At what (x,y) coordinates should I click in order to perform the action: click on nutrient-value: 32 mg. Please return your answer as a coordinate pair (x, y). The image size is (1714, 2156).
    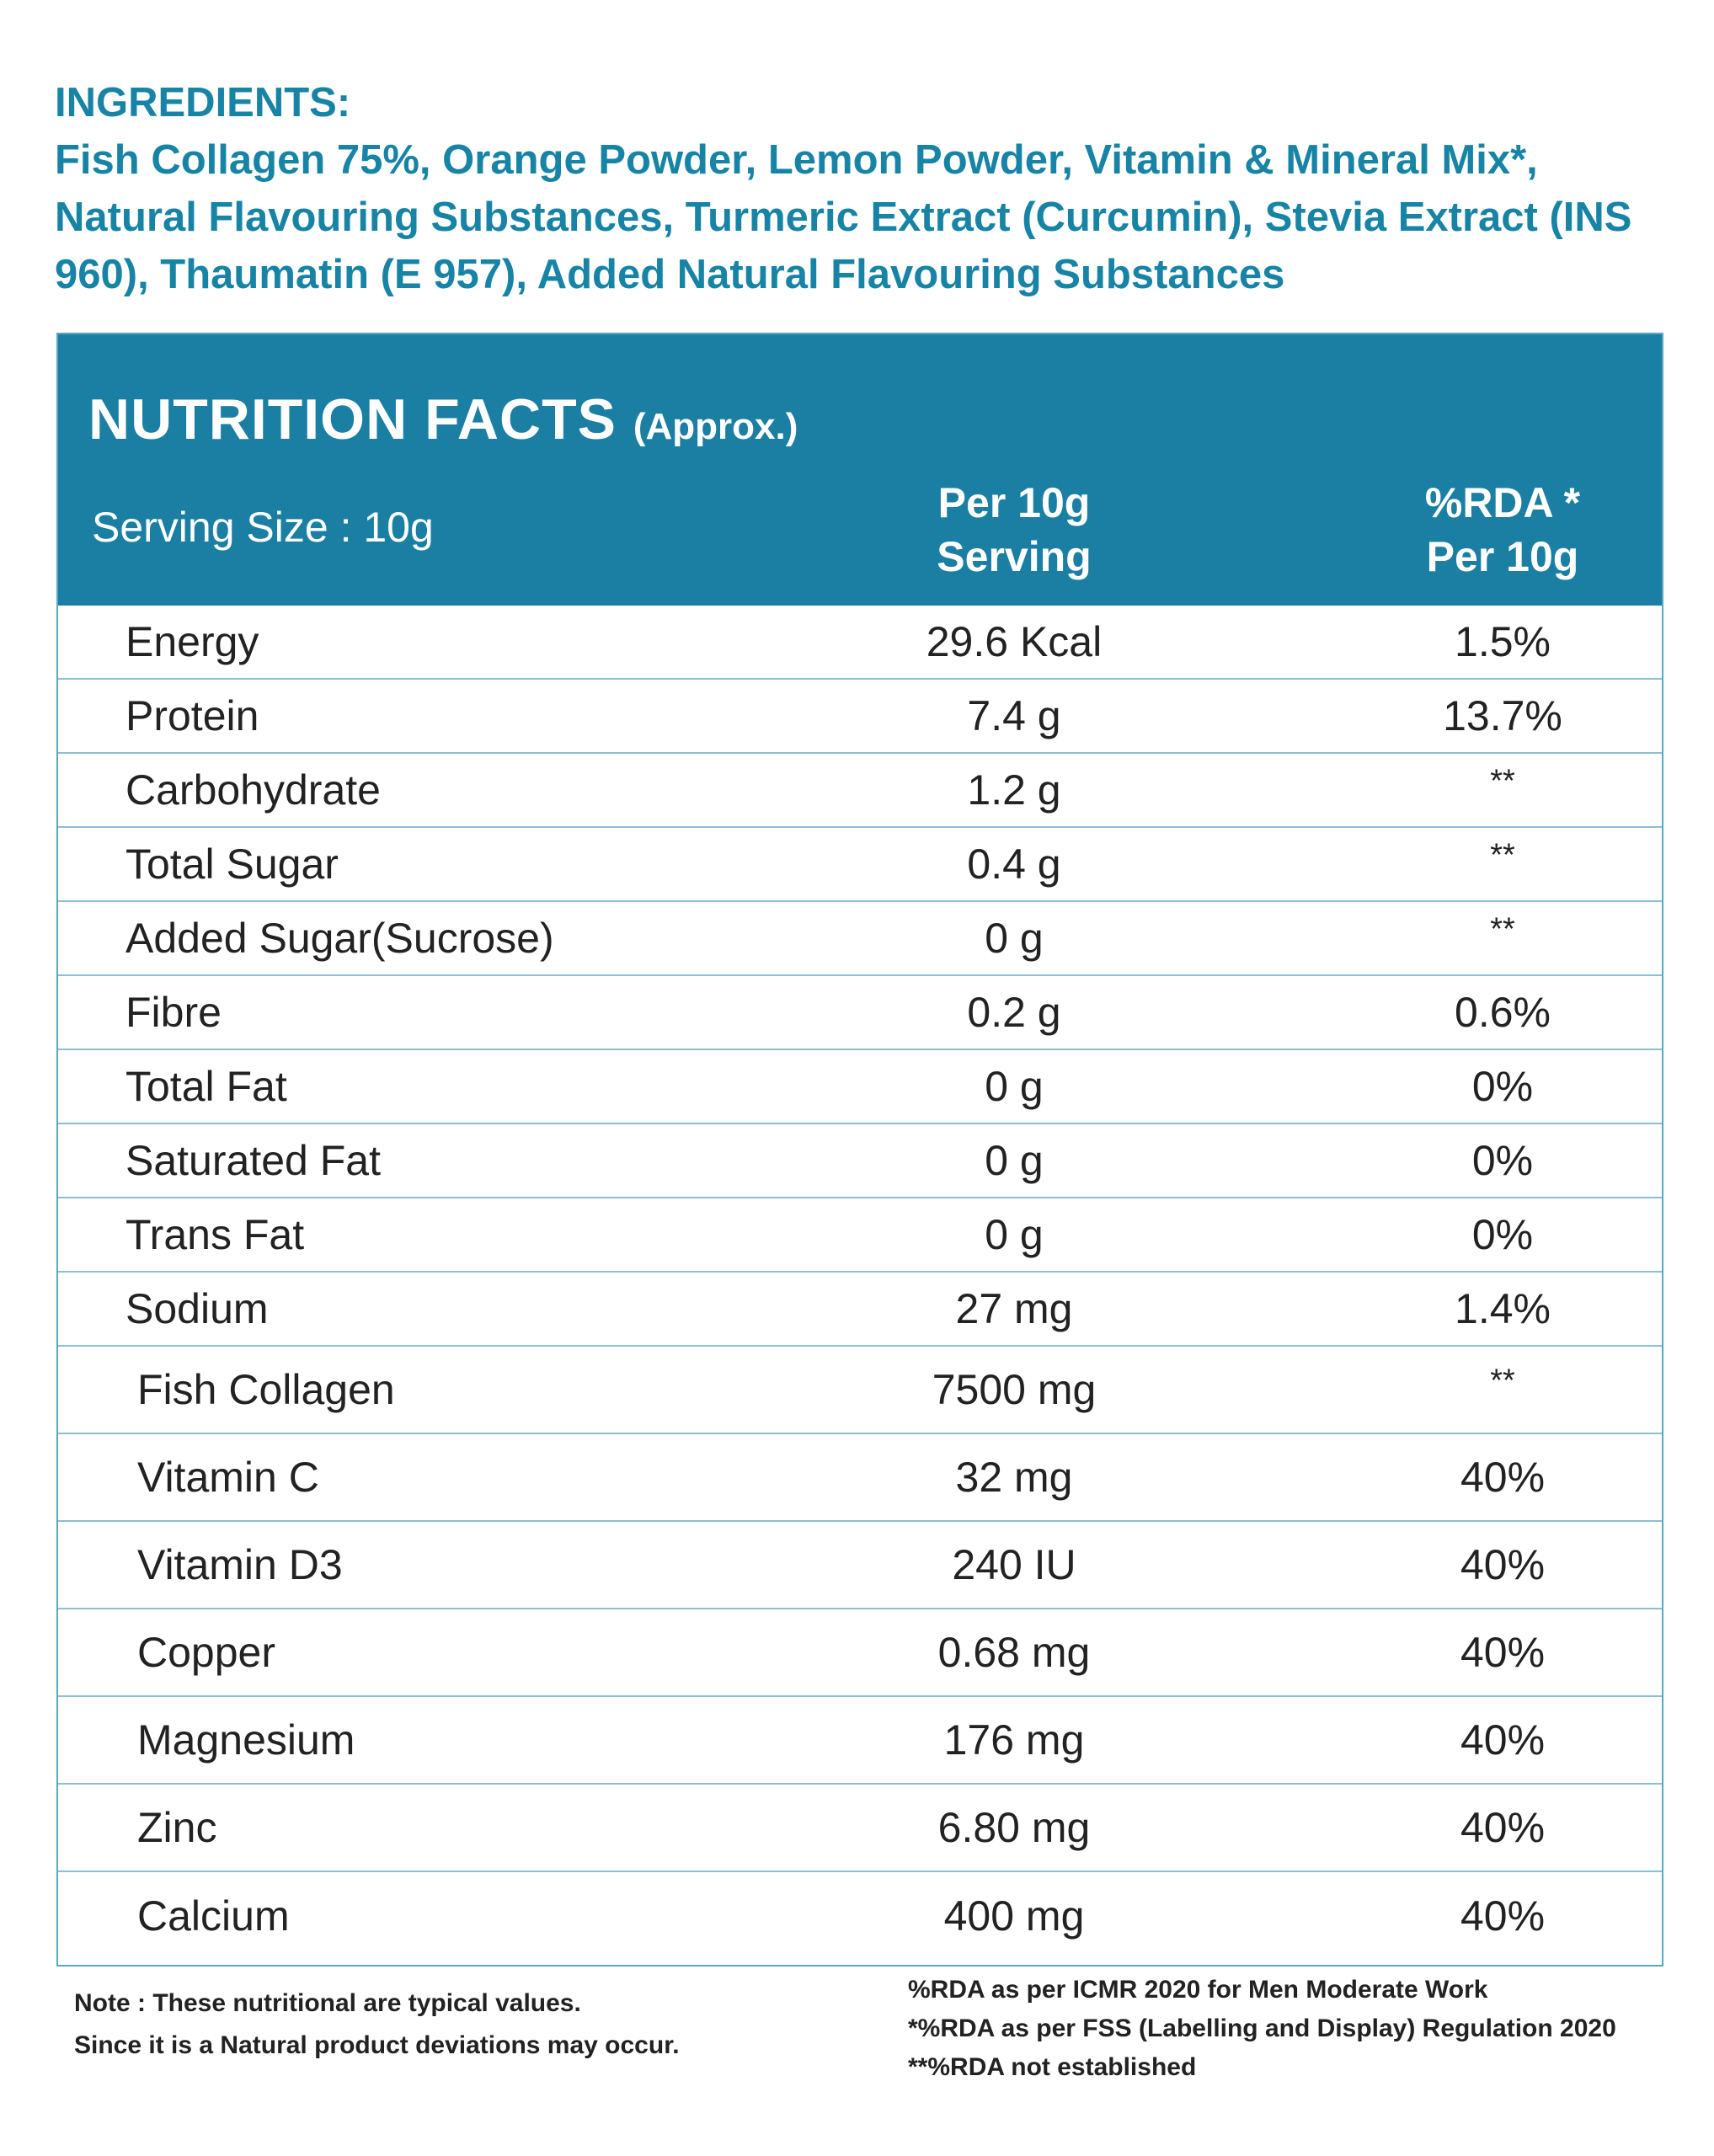
    Looking at the image, I should click on (1014, 1477).